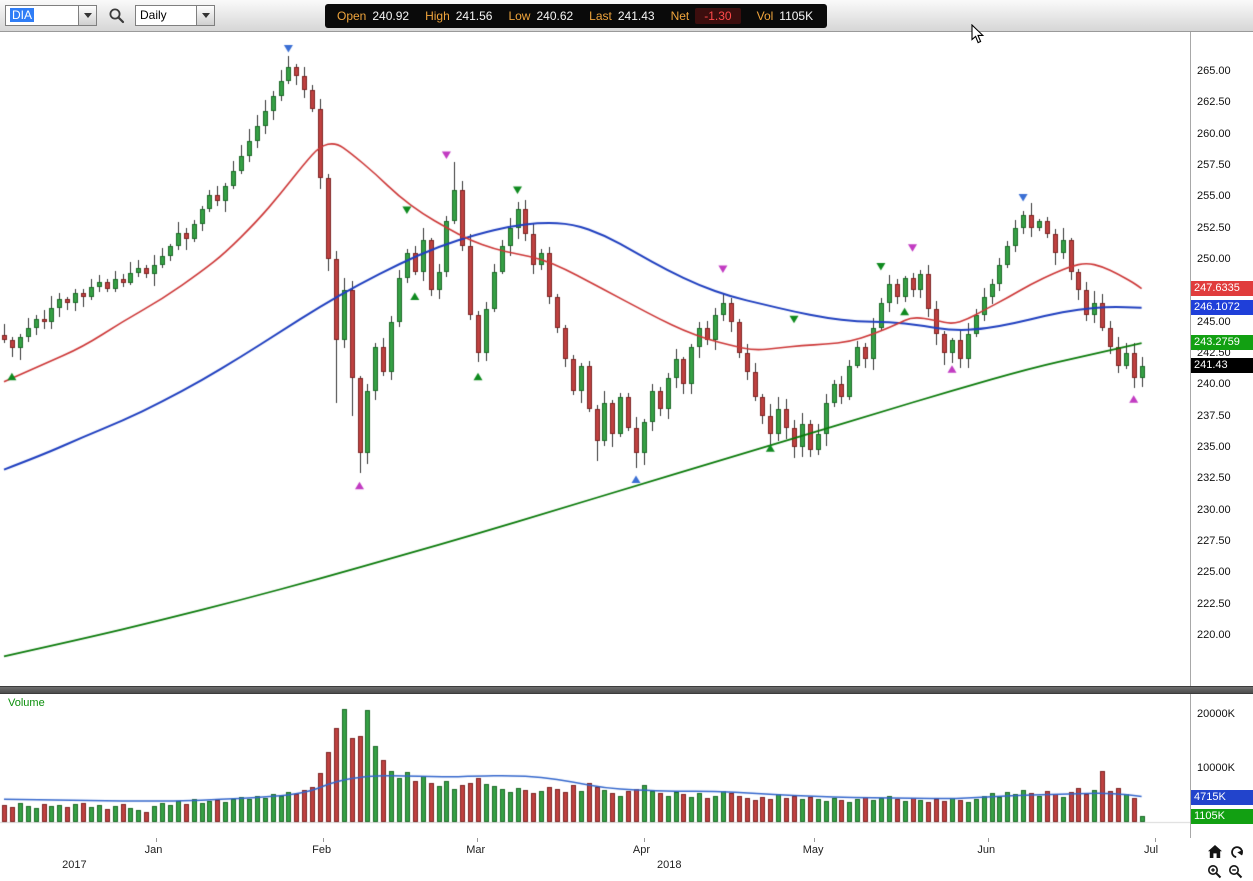 This screenshot has width=1253, height=881. I want to click on slow-ma-price-tag: 243.2759, so click(1222, 343).